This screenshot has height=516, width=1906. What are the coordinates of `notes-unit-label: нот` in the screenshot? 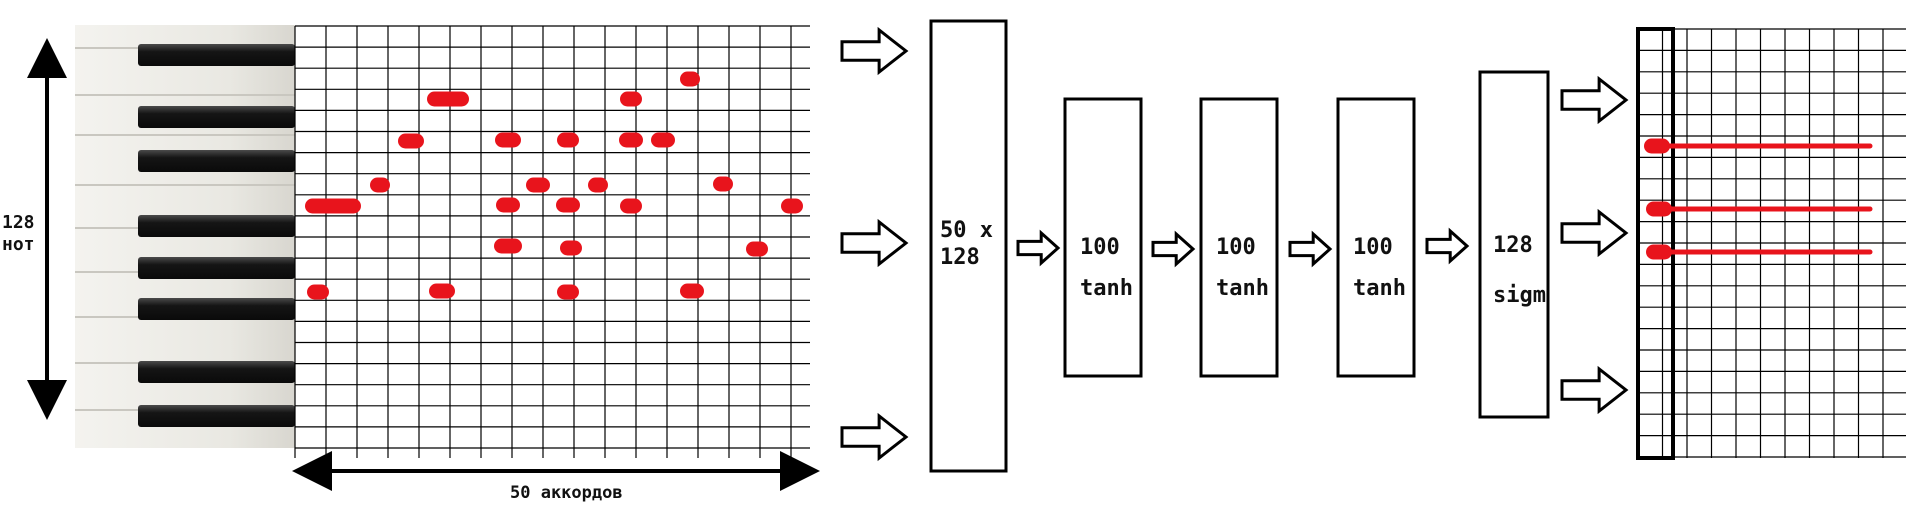 It's located at (18, 244).